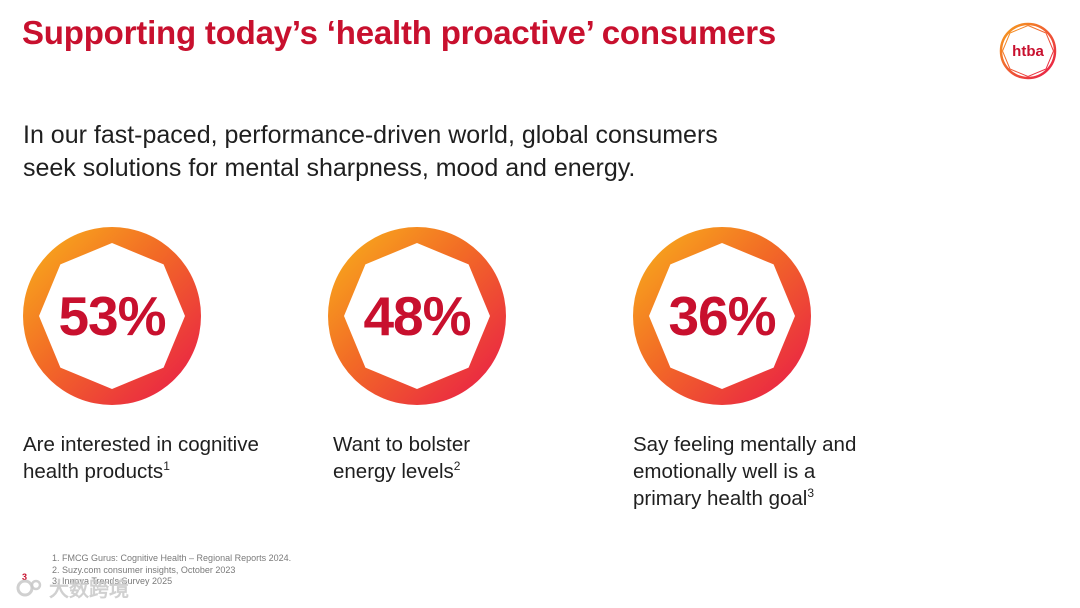 This screenshot has width=1080, height=608. Describe the element at coordinates (166, 466) in the screenshot. I see `footnote-ref: 1` at that location.